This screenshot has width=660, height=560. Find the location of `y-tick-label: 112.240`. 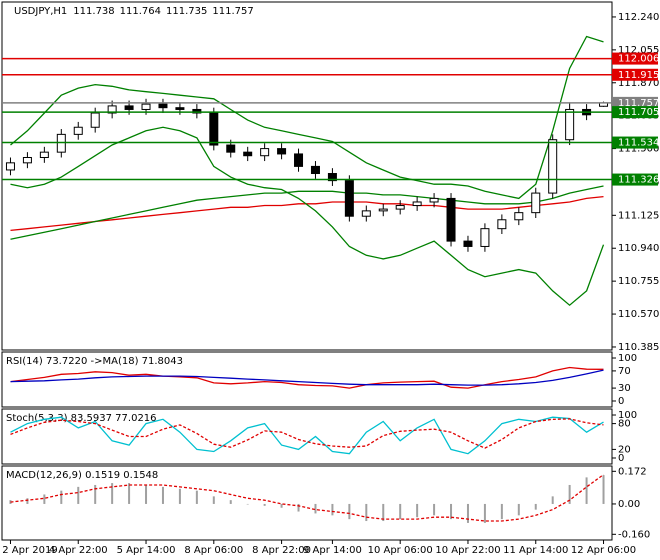

y-tick-label: 112.240 is located at coordinates (638, 17).